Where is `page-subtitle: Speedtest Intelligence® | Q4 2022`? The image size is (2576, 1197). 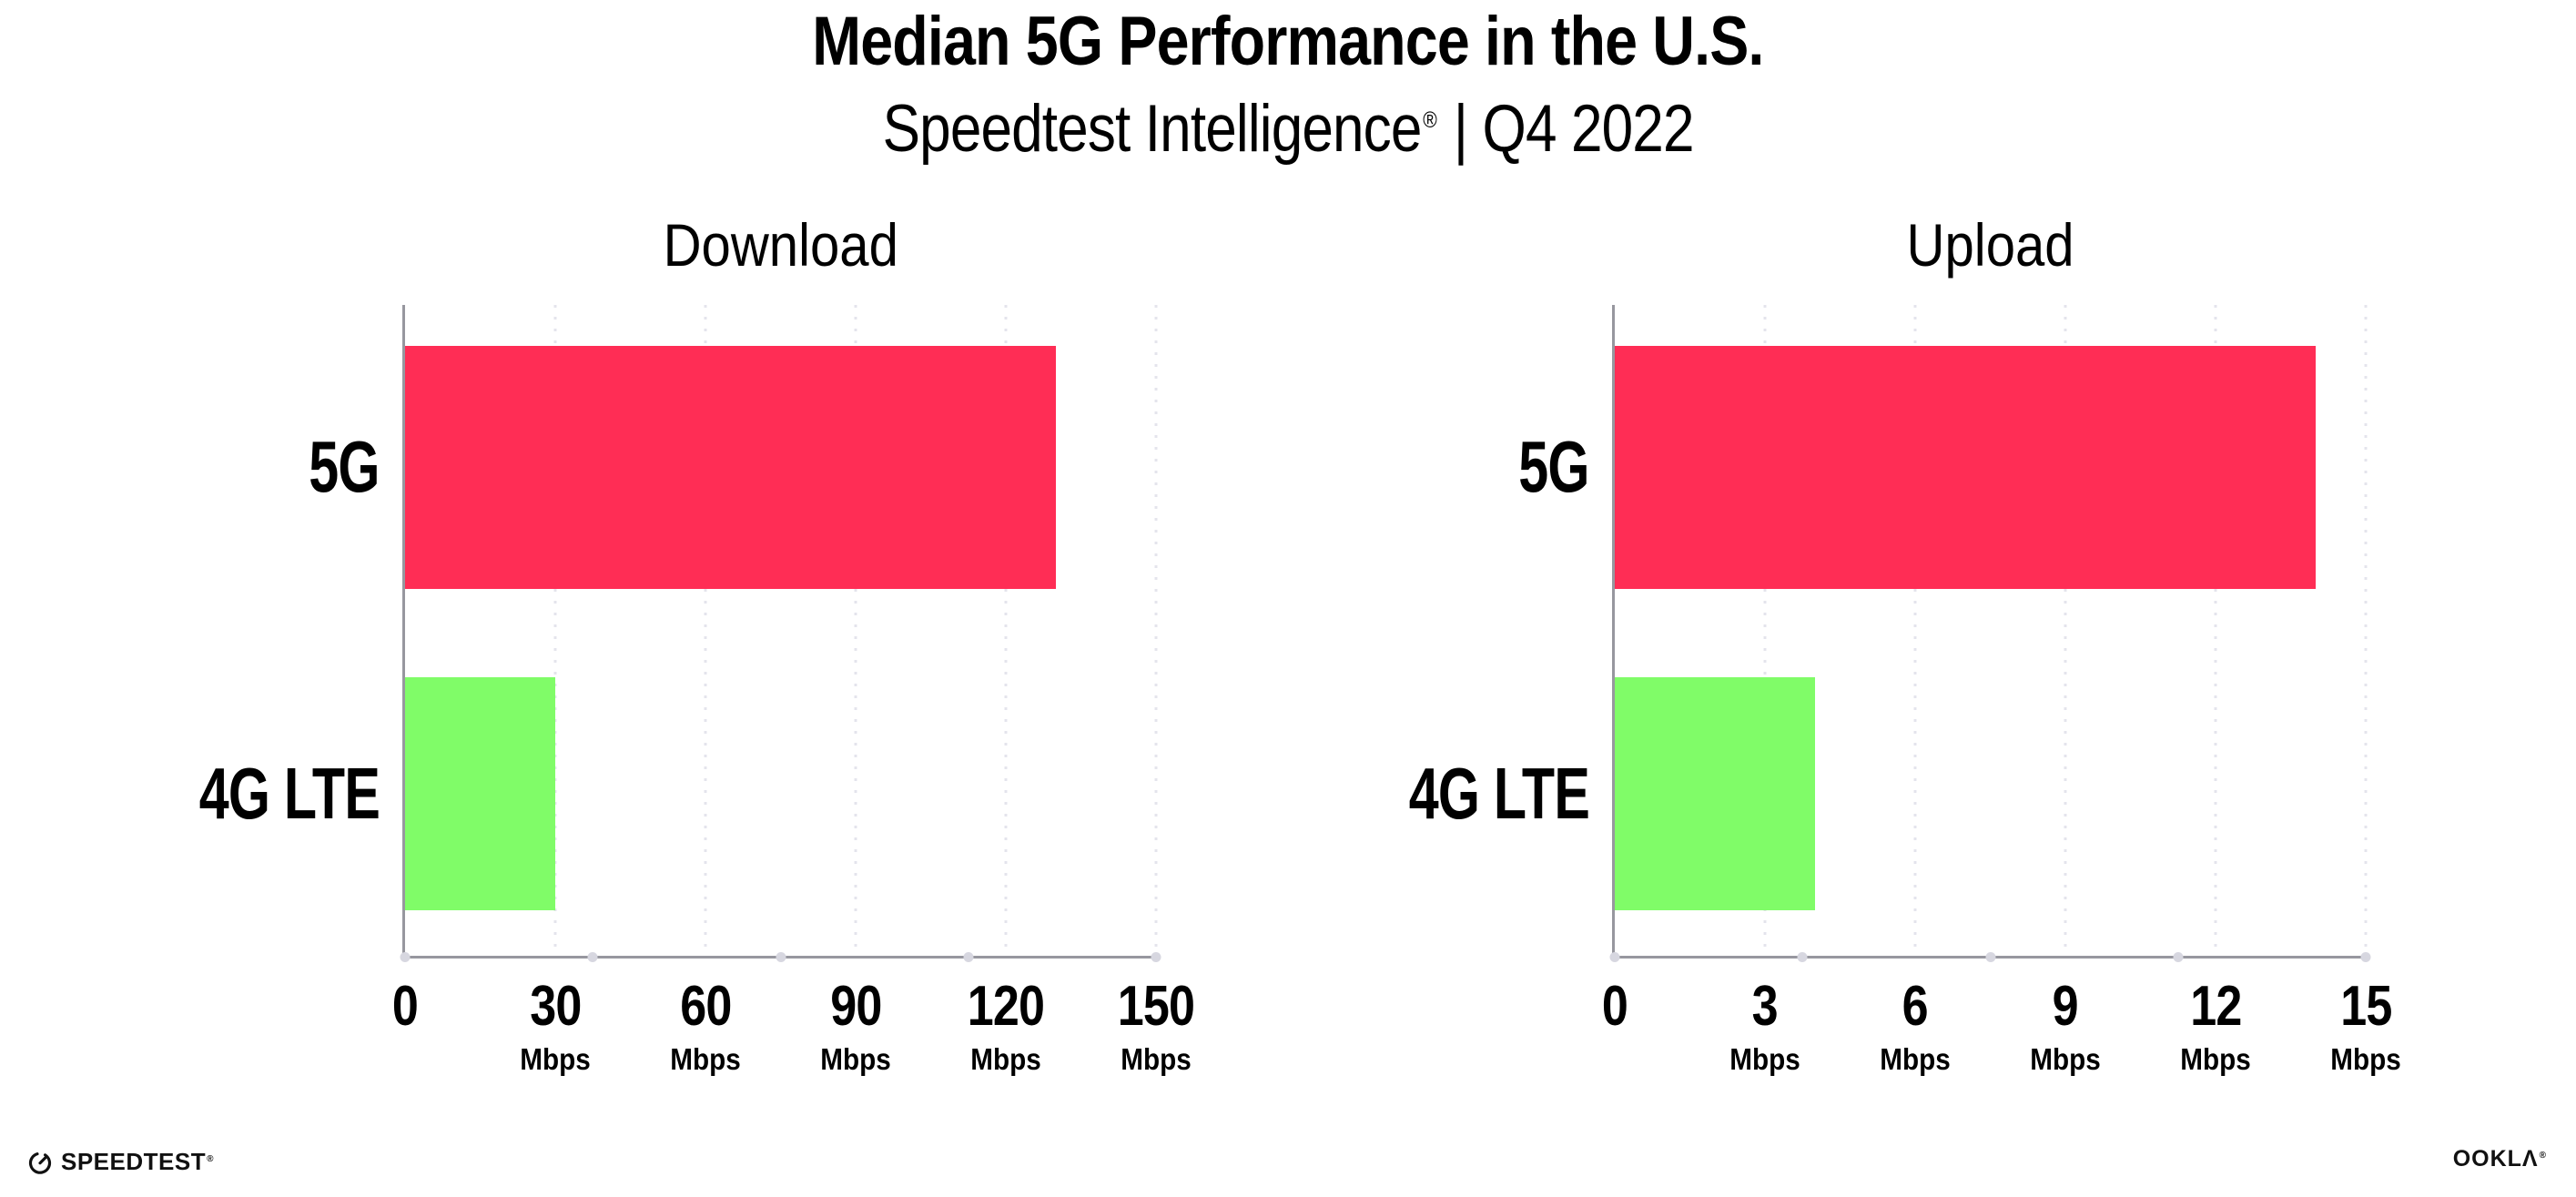
page-subtitle: Speedtest Intelligence® | Q4 2022 is located at coordinates (1288, 129).